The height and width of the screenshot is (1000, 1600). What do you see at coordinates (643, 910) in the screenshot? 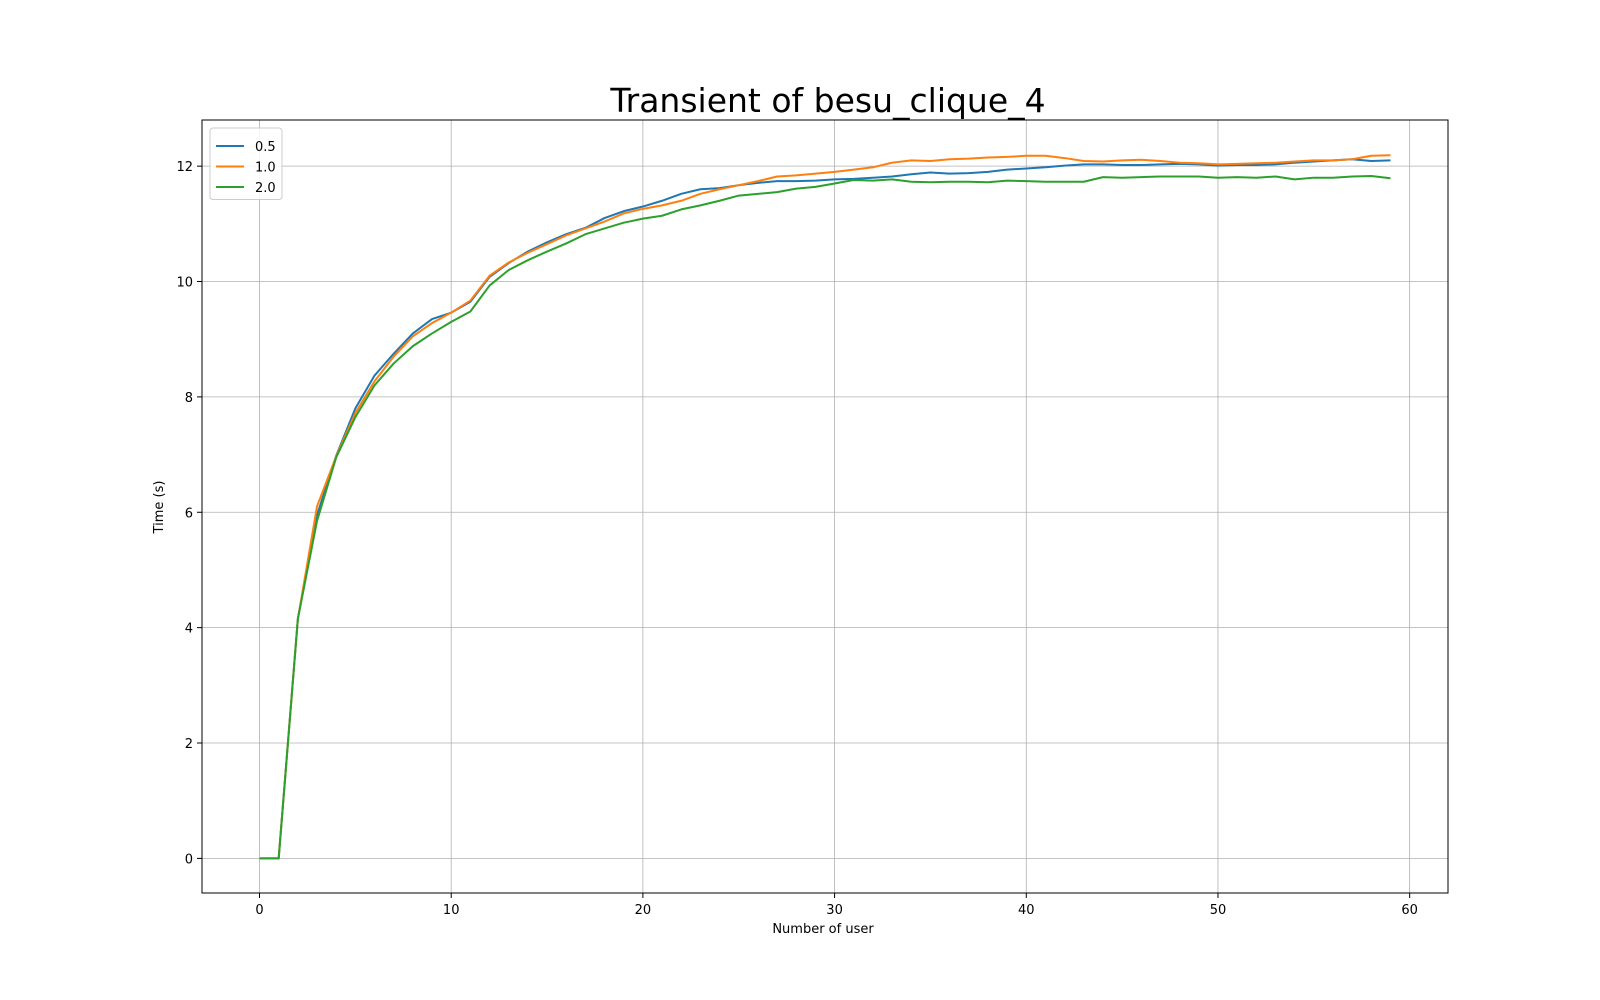
I see `x-tick-label: 20` at bounding box center [643, 910].